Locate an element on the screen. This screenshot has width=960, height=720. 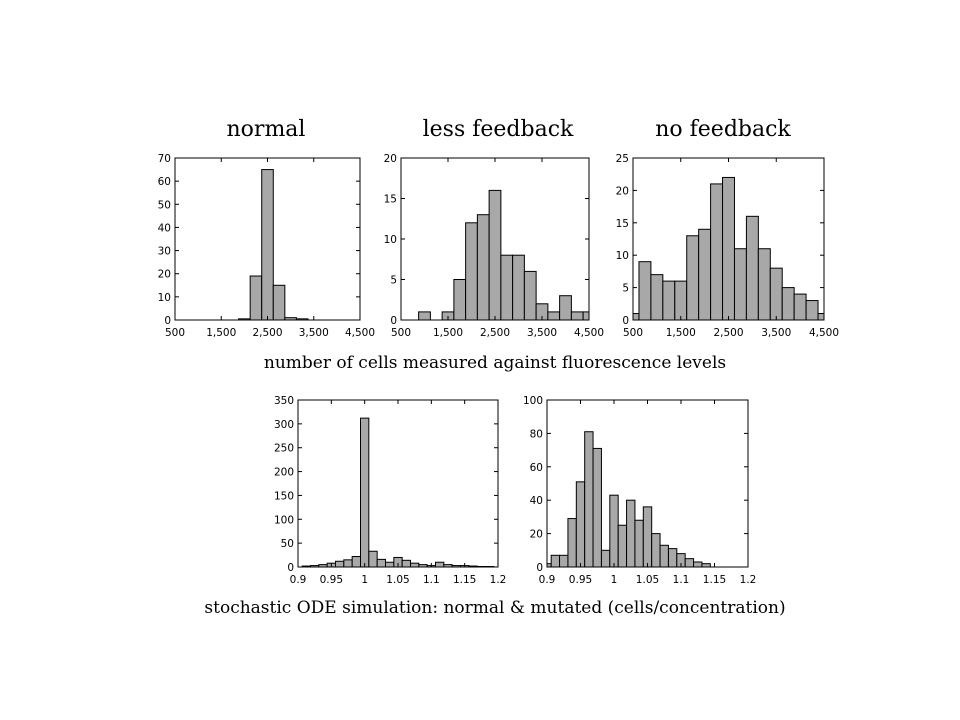
y-tick-label: 250 is located at coordinates (284, 449).